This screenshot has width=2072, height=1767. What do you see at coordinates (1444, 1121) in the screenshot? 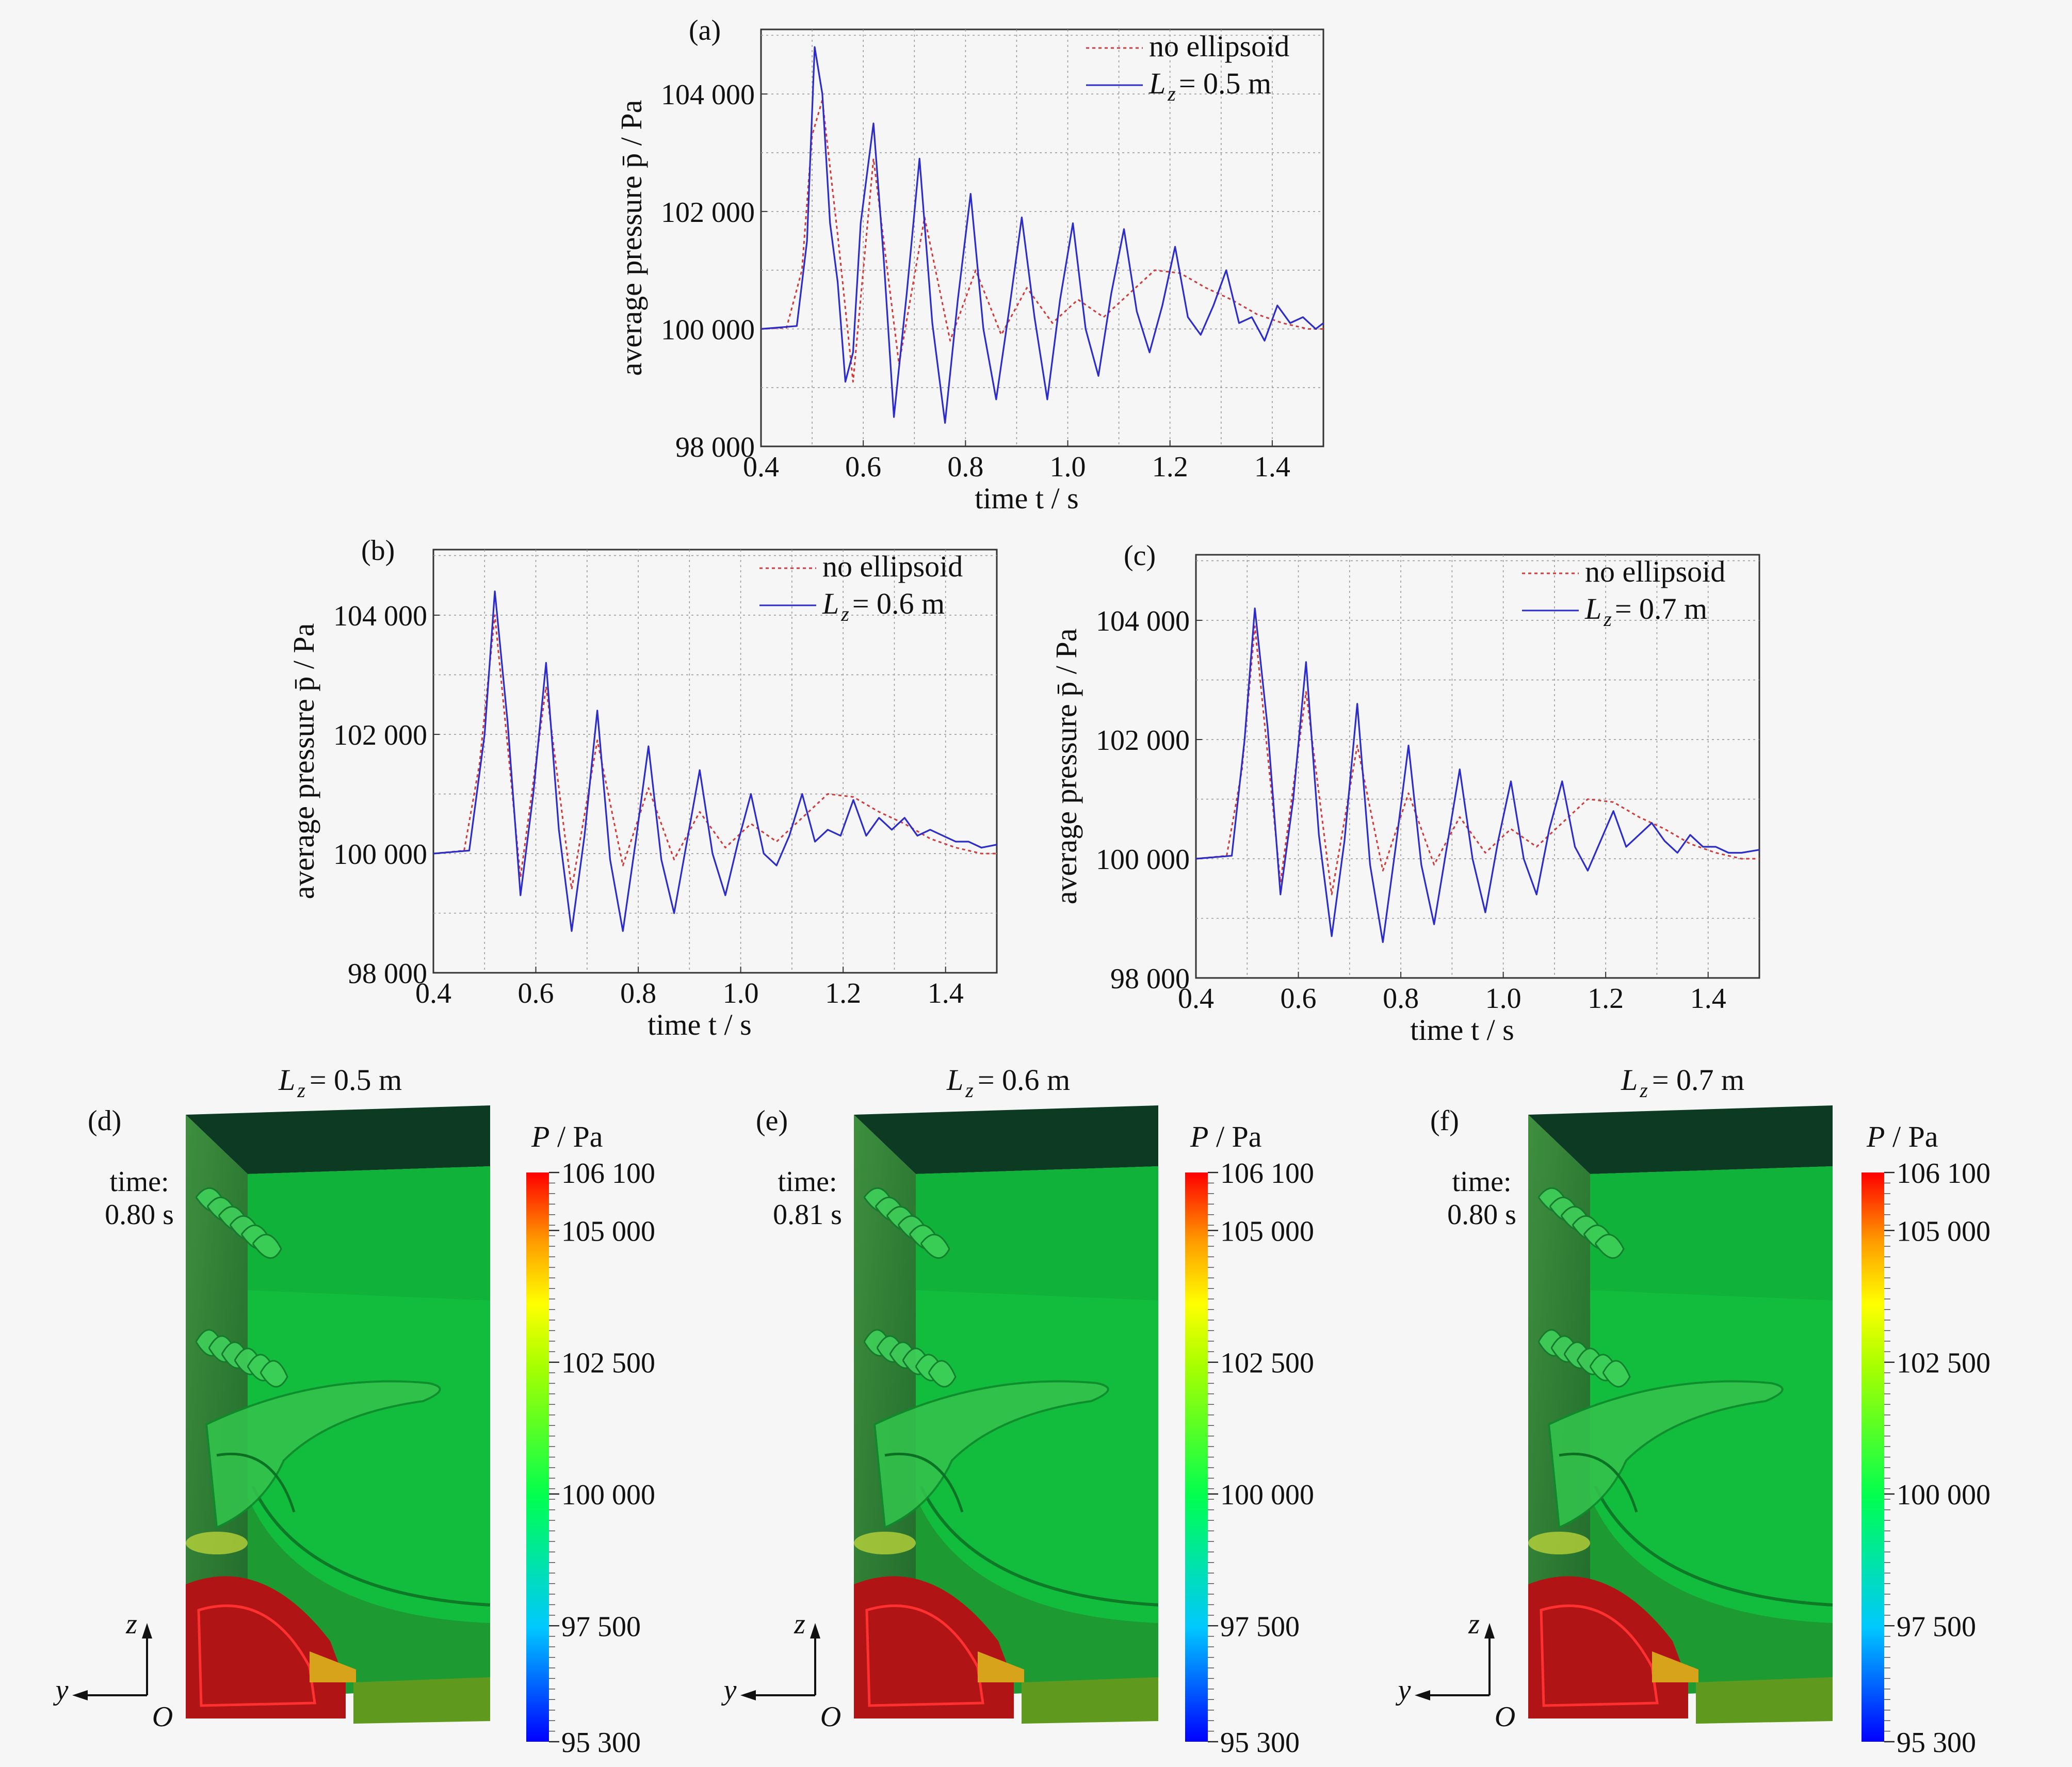
I see `panel-label: (f)` at bounding box center [1444, 1121].